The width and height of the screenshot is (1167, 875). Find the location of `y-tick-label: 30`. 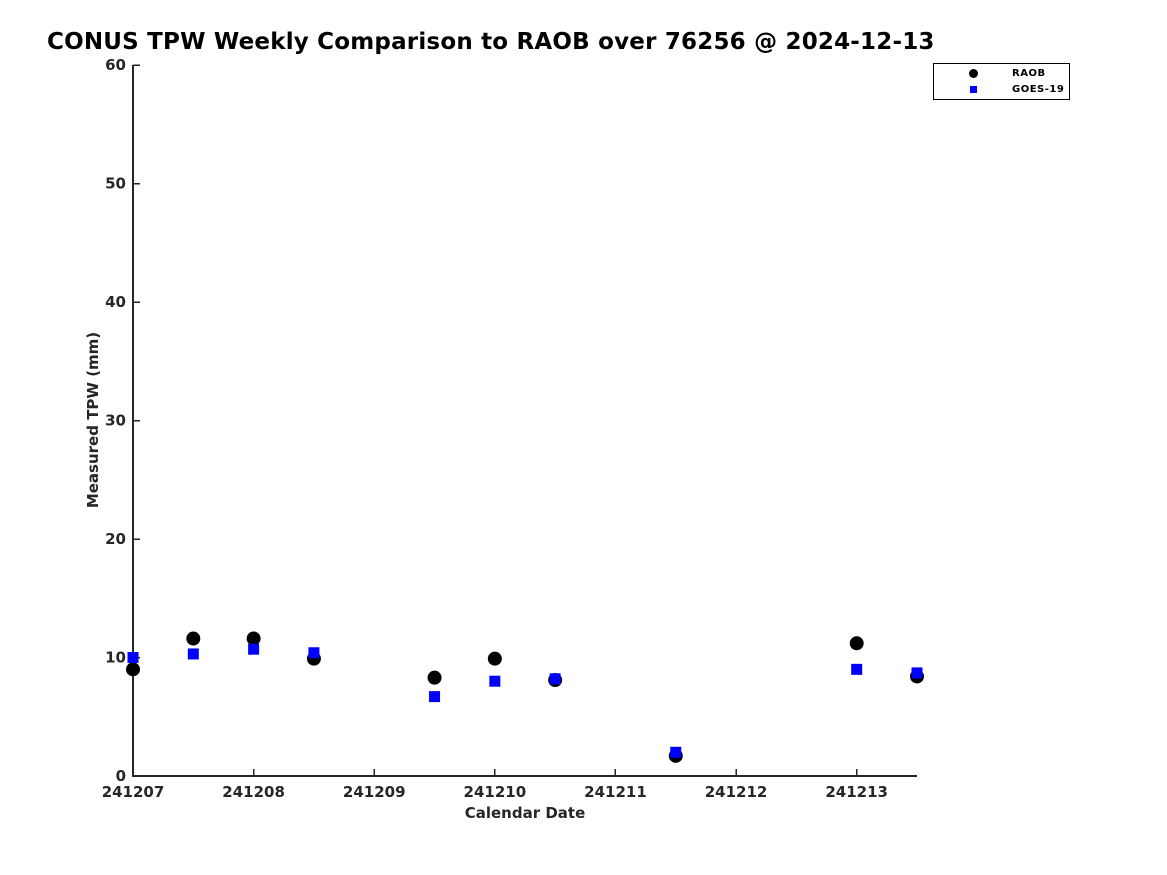

y-tick-label: 30 is located at coordinates (115, 421).